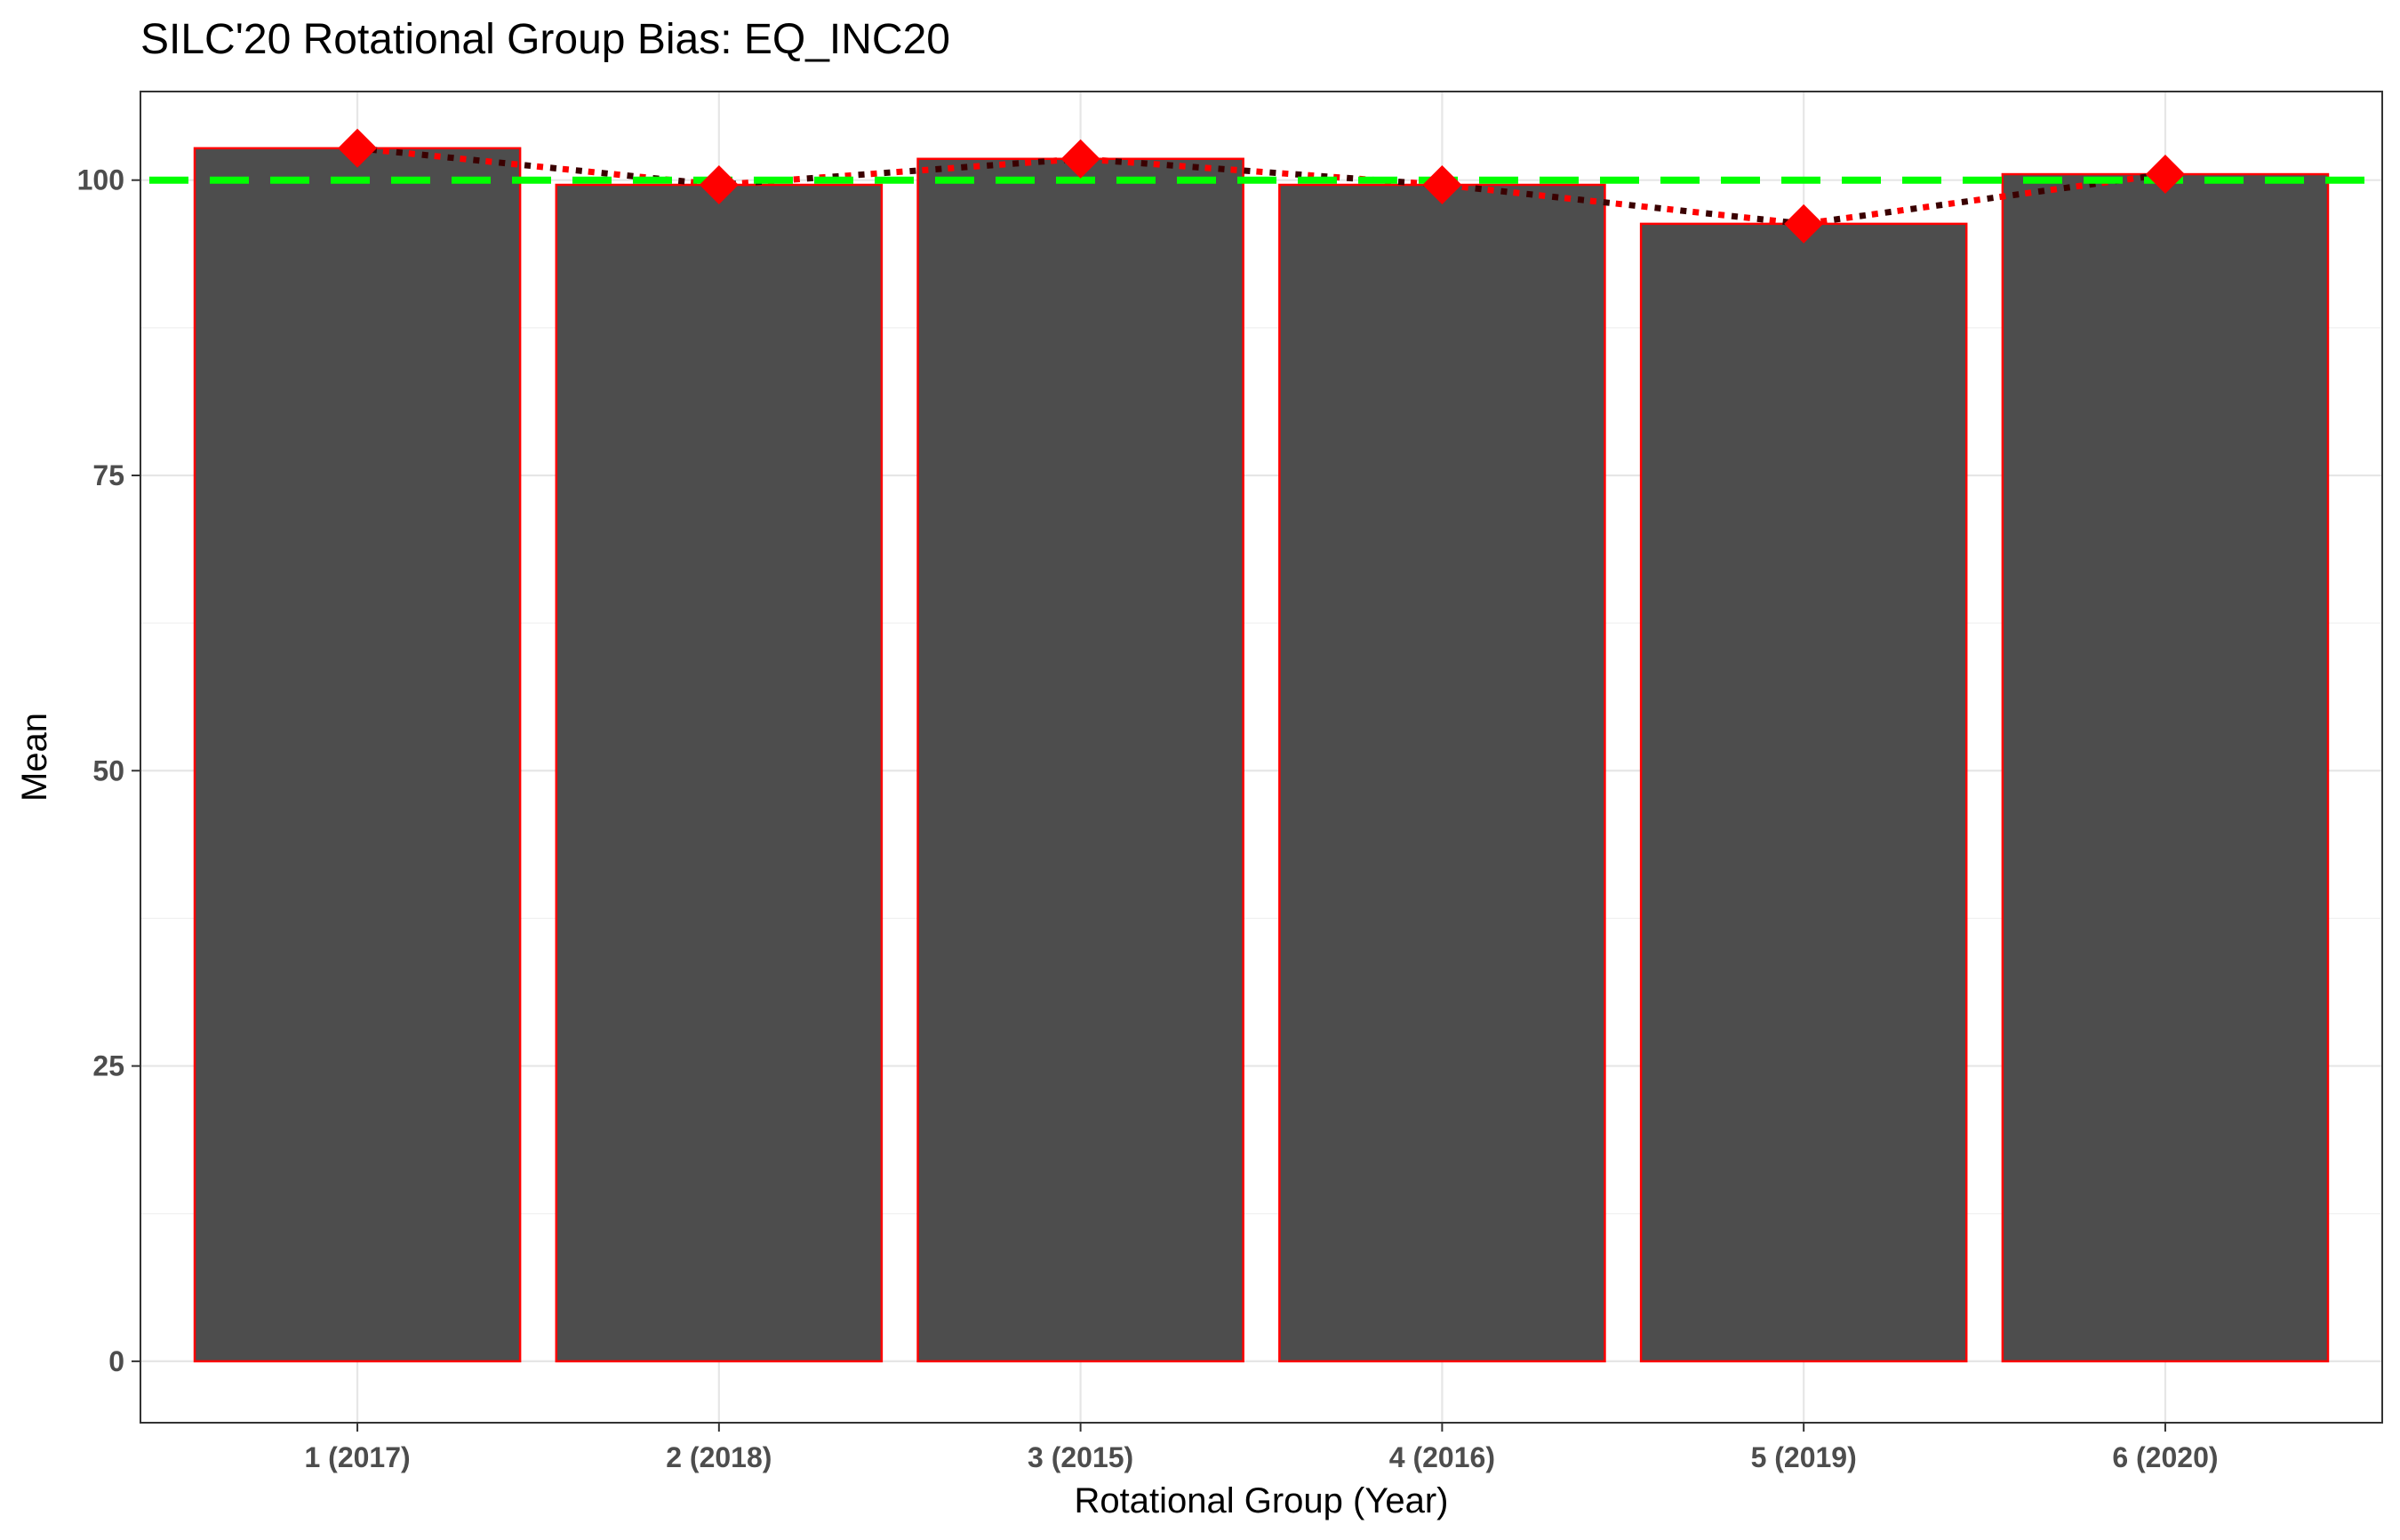 This screenshot has height=1540, width=2400. I want to click on y-axis-title: Mean, so click(34, 757).